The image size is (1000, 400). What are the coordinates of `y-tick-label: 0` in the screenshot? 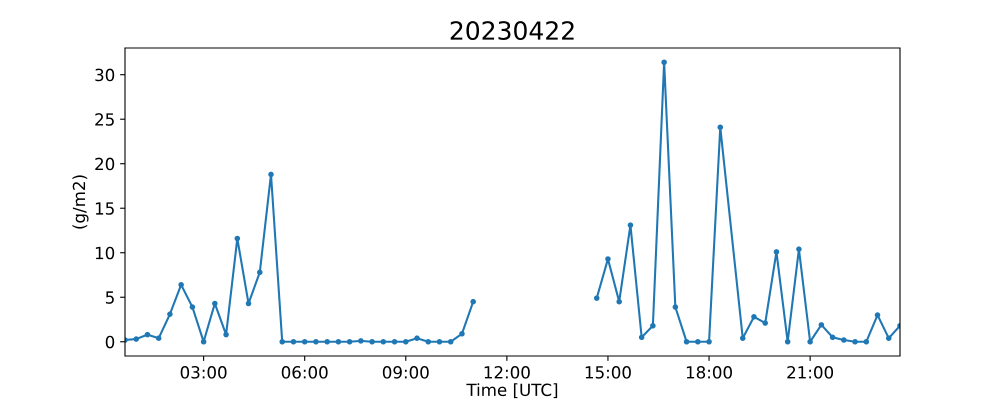 It's located at (110, 342).